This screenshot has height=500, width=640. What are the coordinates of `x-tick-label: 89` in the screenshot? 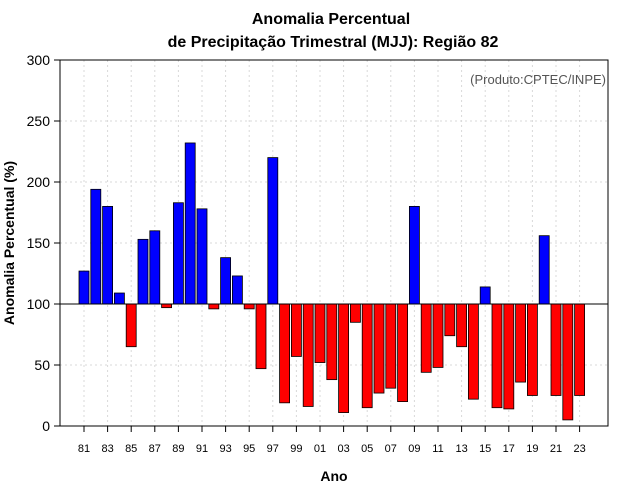 It's located at (178, 449).